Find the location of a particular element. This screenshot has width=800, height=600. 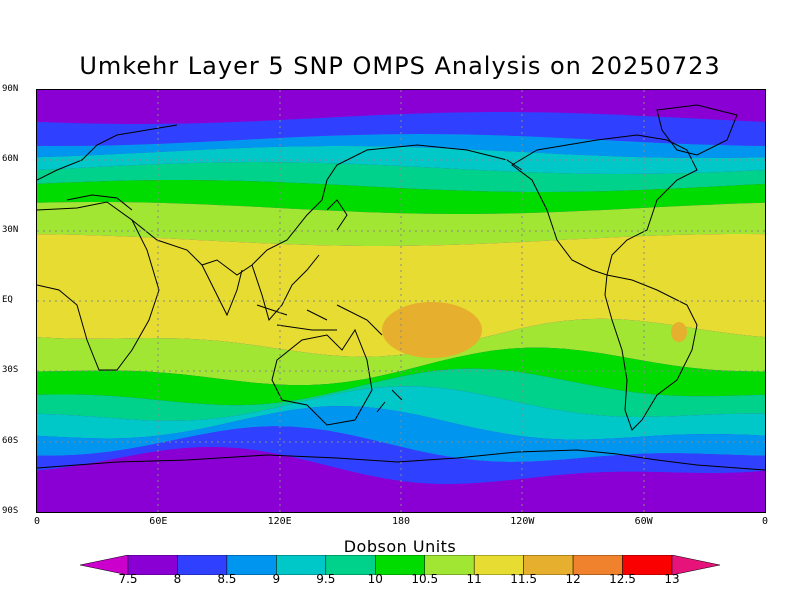

longitude-label: 120W is located at coordinates (522, 521).